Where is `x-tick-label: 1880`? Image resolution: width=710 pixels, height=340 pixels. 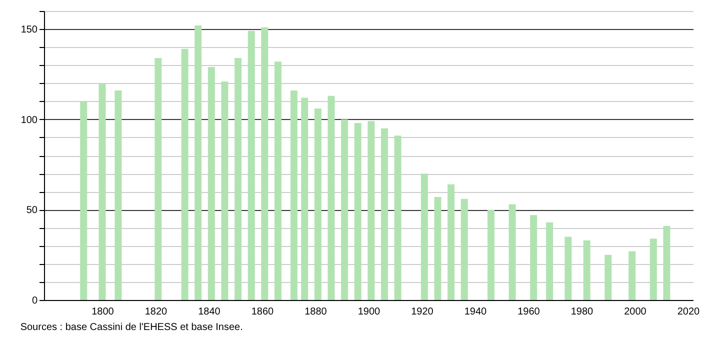 x-tick-label: 1880 is located at coordinates (316, 312).